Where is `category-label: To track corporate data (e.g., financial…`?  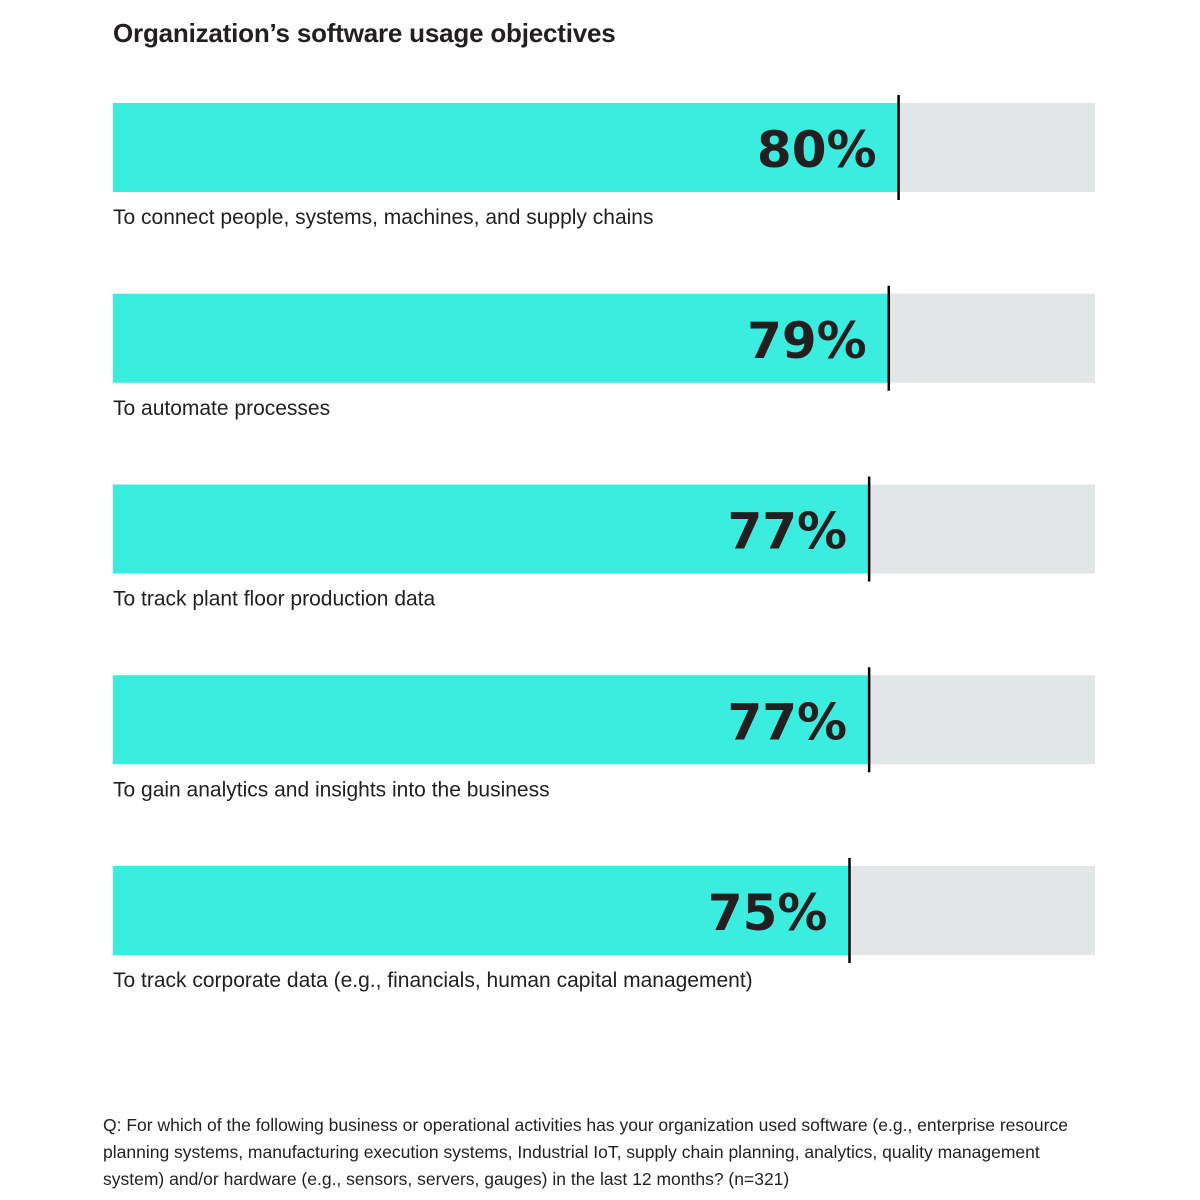
category-label: To track corporate data (e.g., financial… is located at coordinates (433, 980).